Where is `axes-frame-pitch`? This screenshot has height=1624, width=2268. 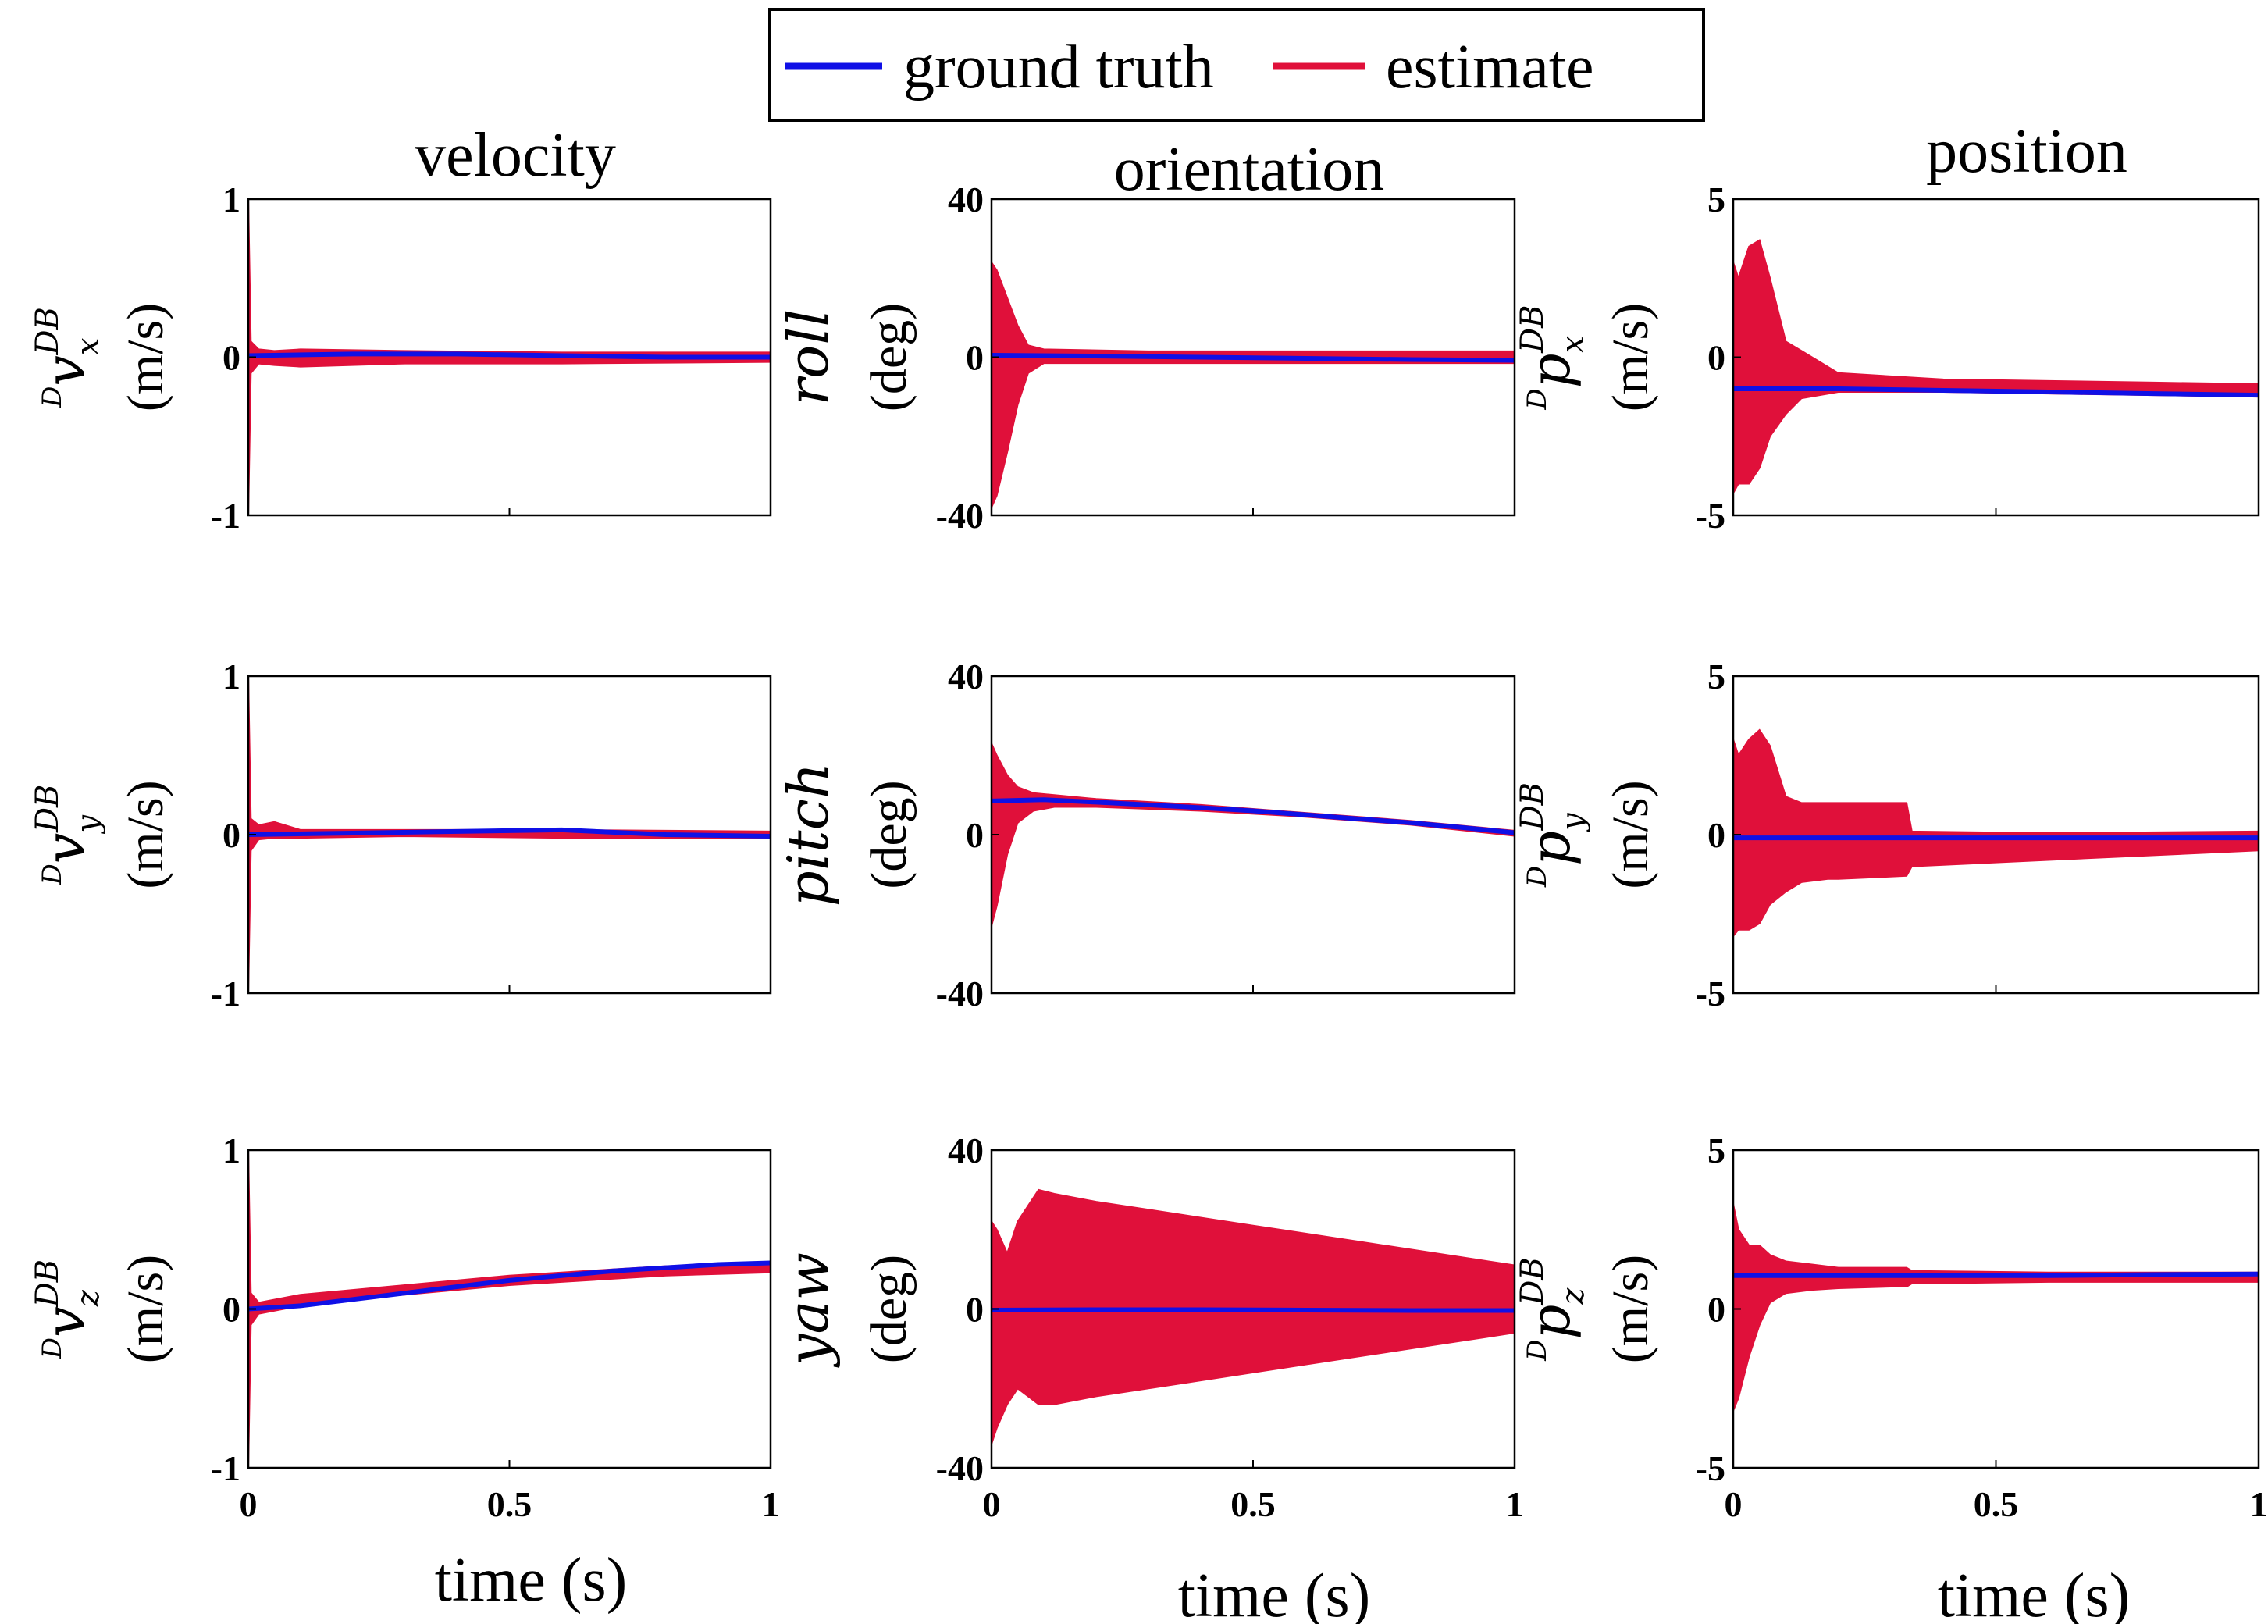
axes-frame-pitch is located at coordinates (1253, 835).